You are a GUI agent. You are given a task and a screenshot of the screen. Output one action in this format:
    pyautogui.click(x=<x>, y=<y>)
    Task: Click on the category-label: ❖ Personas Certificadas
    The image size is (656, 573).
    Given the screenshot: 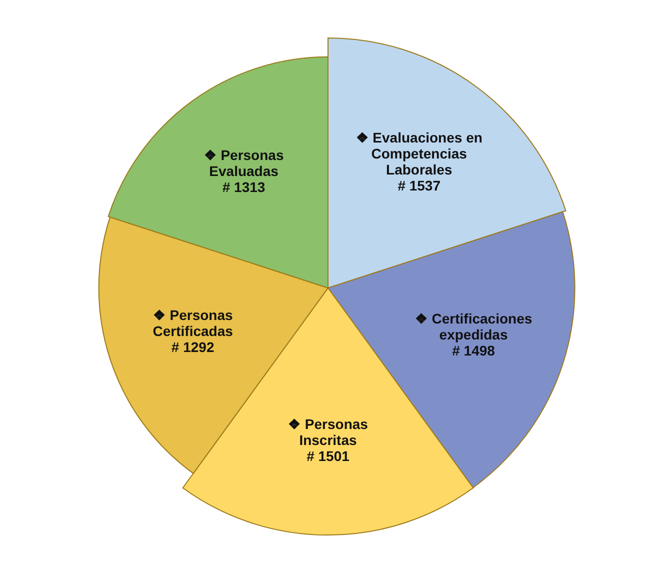 What is the action you would take?
    pyautogui.click(x=193, y=322)
    